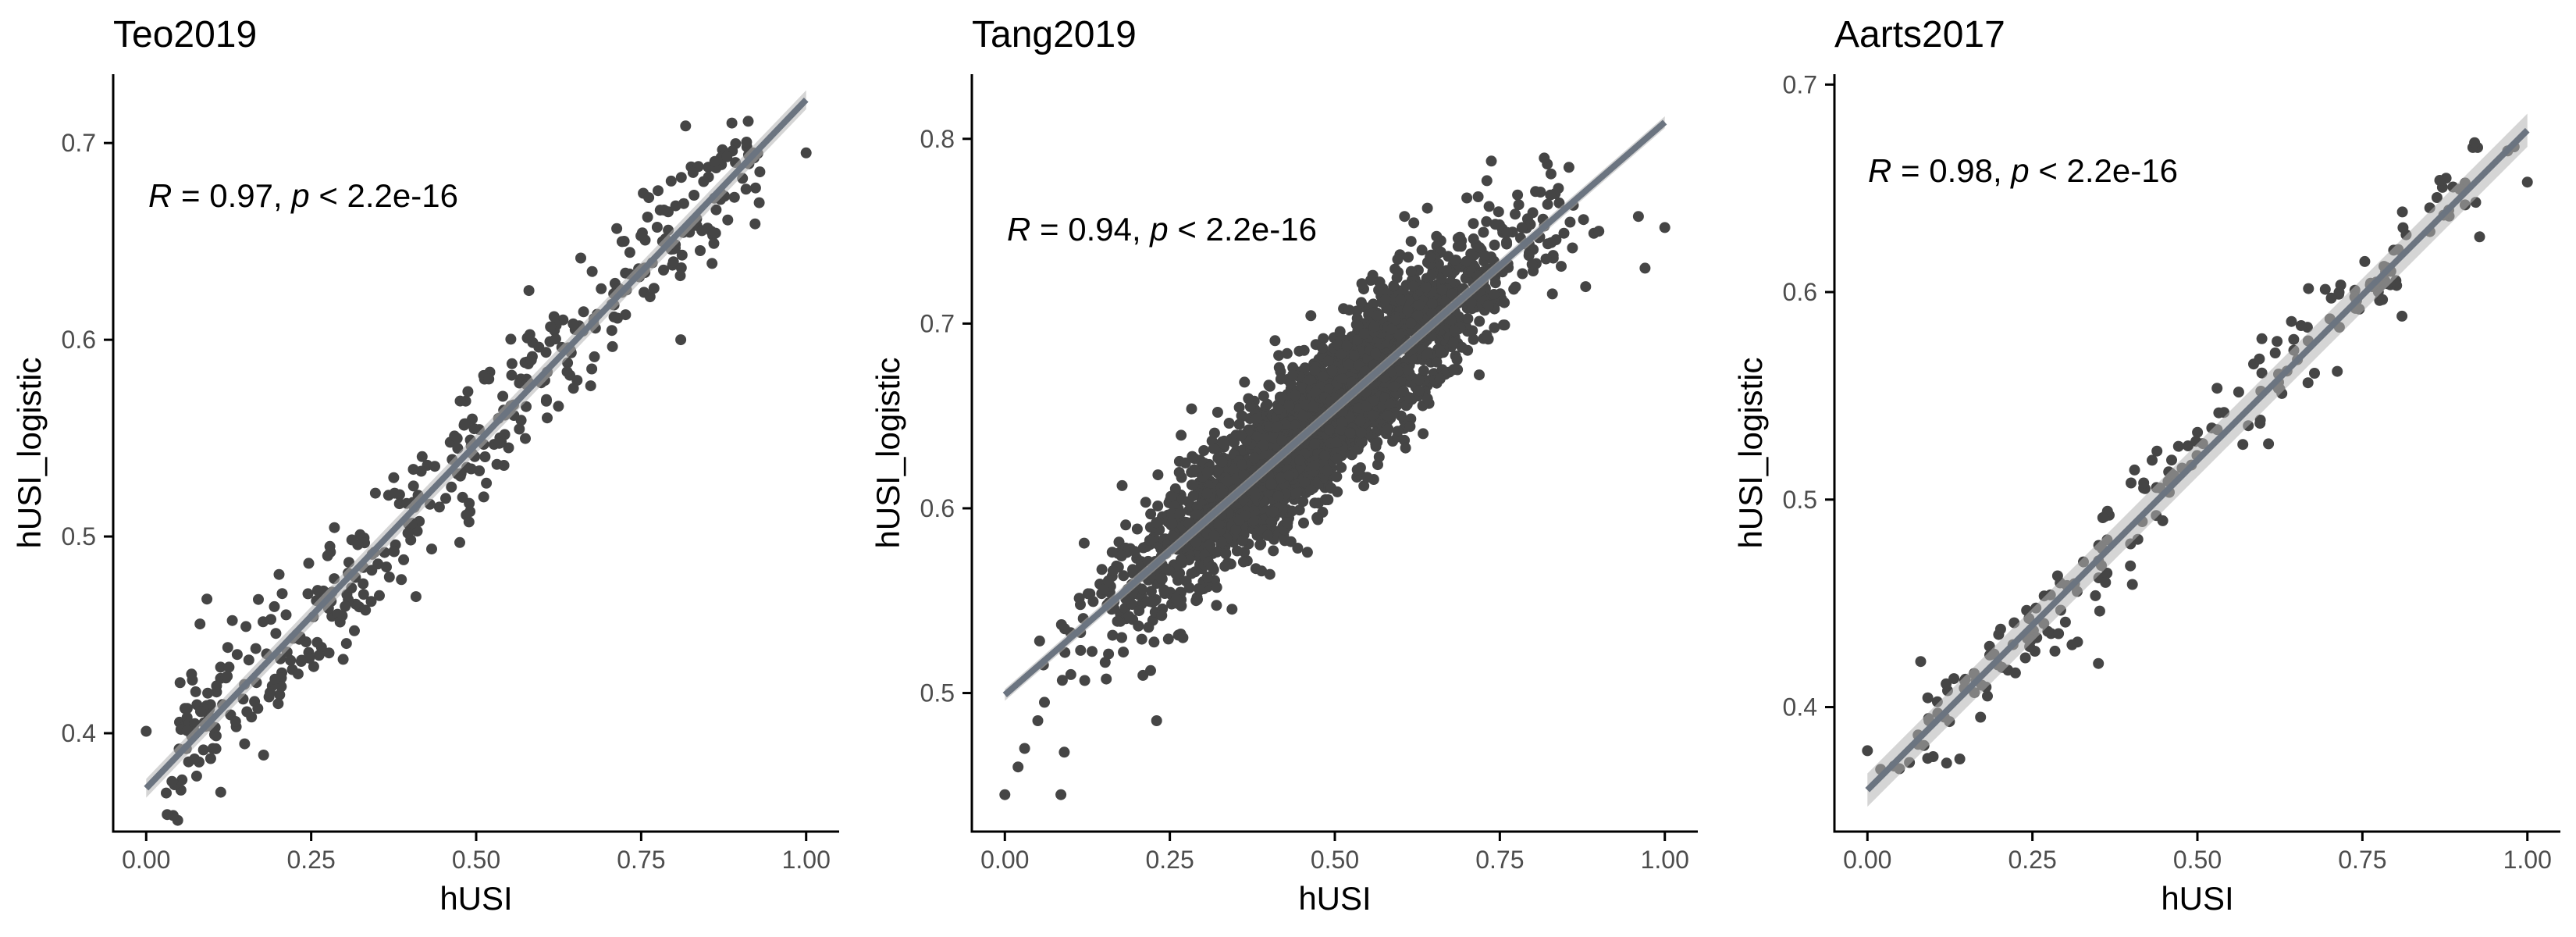  Describe the element at coordinates (185, 34) in the screenshot. I see `panel-title: Teo2019` at that location.